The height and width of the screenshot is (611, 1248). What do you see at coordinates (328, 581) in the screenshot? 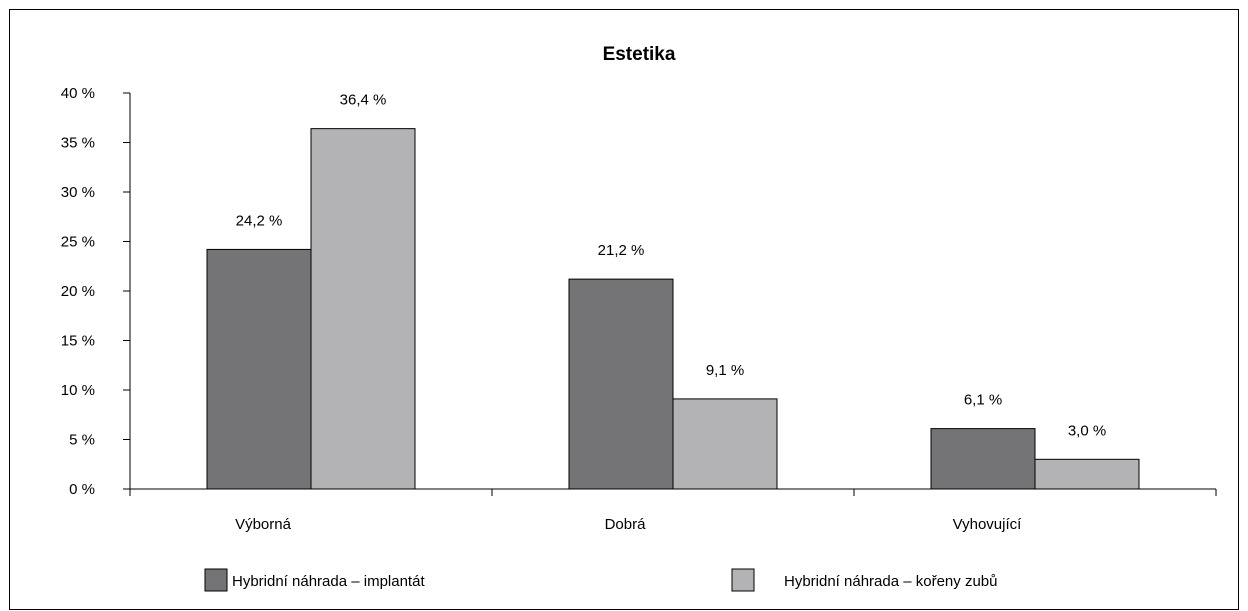
I see `legend-label: Hybridní náhrada – implantát` at bounding box center [328, 581].